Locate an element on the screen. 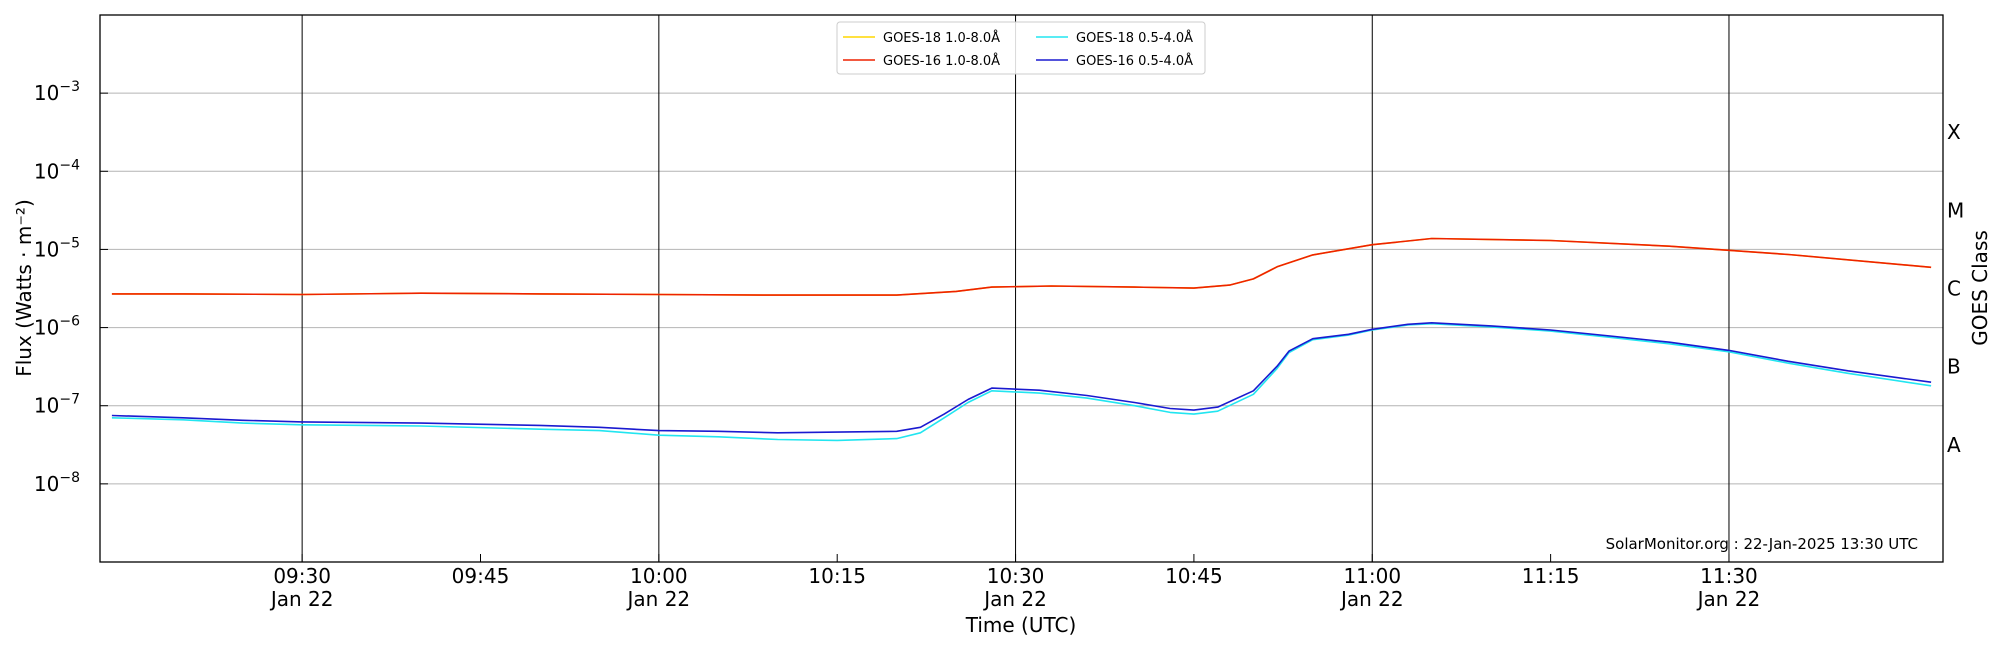 This screenshot has height=650, width=2000. y-axis-title: Flux (Watts · m⁻²) is located at coordinates (24, 288).